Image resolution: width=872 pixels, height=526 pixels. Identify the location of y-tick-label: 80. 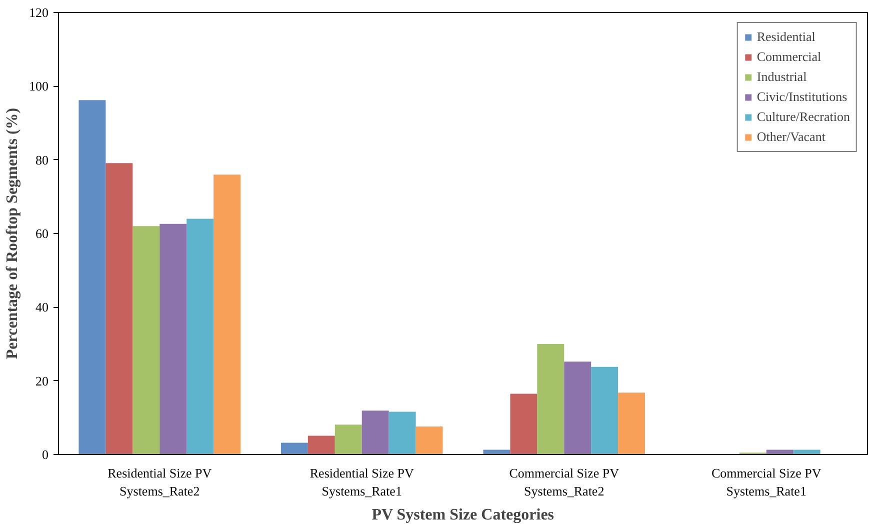
(42, 160).